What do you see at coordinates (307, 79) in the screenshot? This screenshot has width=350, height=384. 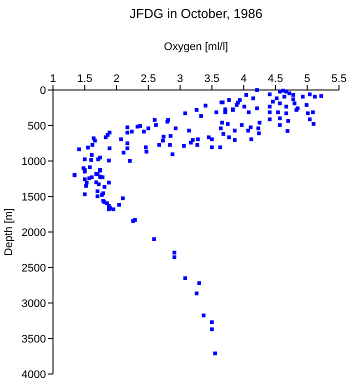 I see `x-tick-label: 5` at bounding box center [307, 79].